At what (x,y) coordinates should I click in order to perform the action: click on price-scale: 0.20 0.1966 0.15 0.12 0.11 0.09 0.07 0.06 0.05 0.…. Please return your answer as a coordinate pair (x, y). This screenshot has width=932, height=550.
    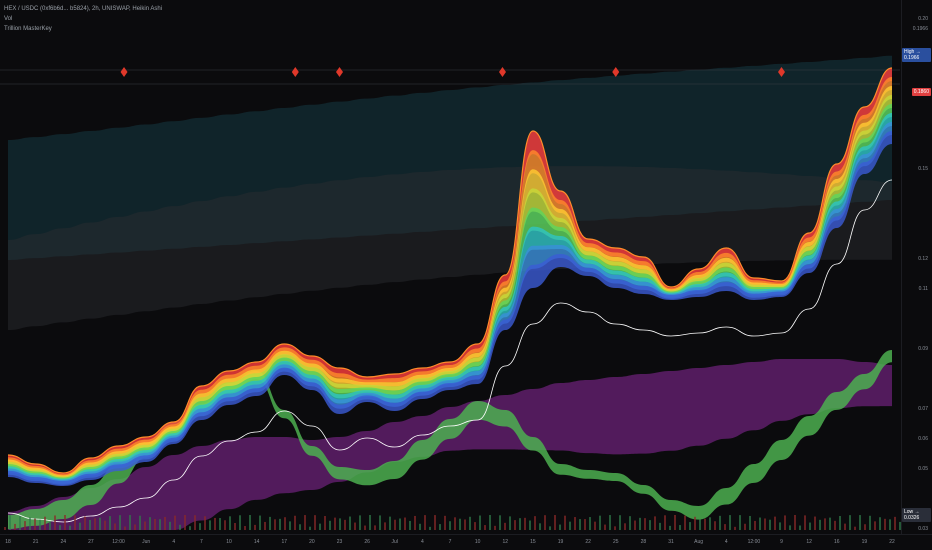
    Looking at the image, I should click on (916, 267).